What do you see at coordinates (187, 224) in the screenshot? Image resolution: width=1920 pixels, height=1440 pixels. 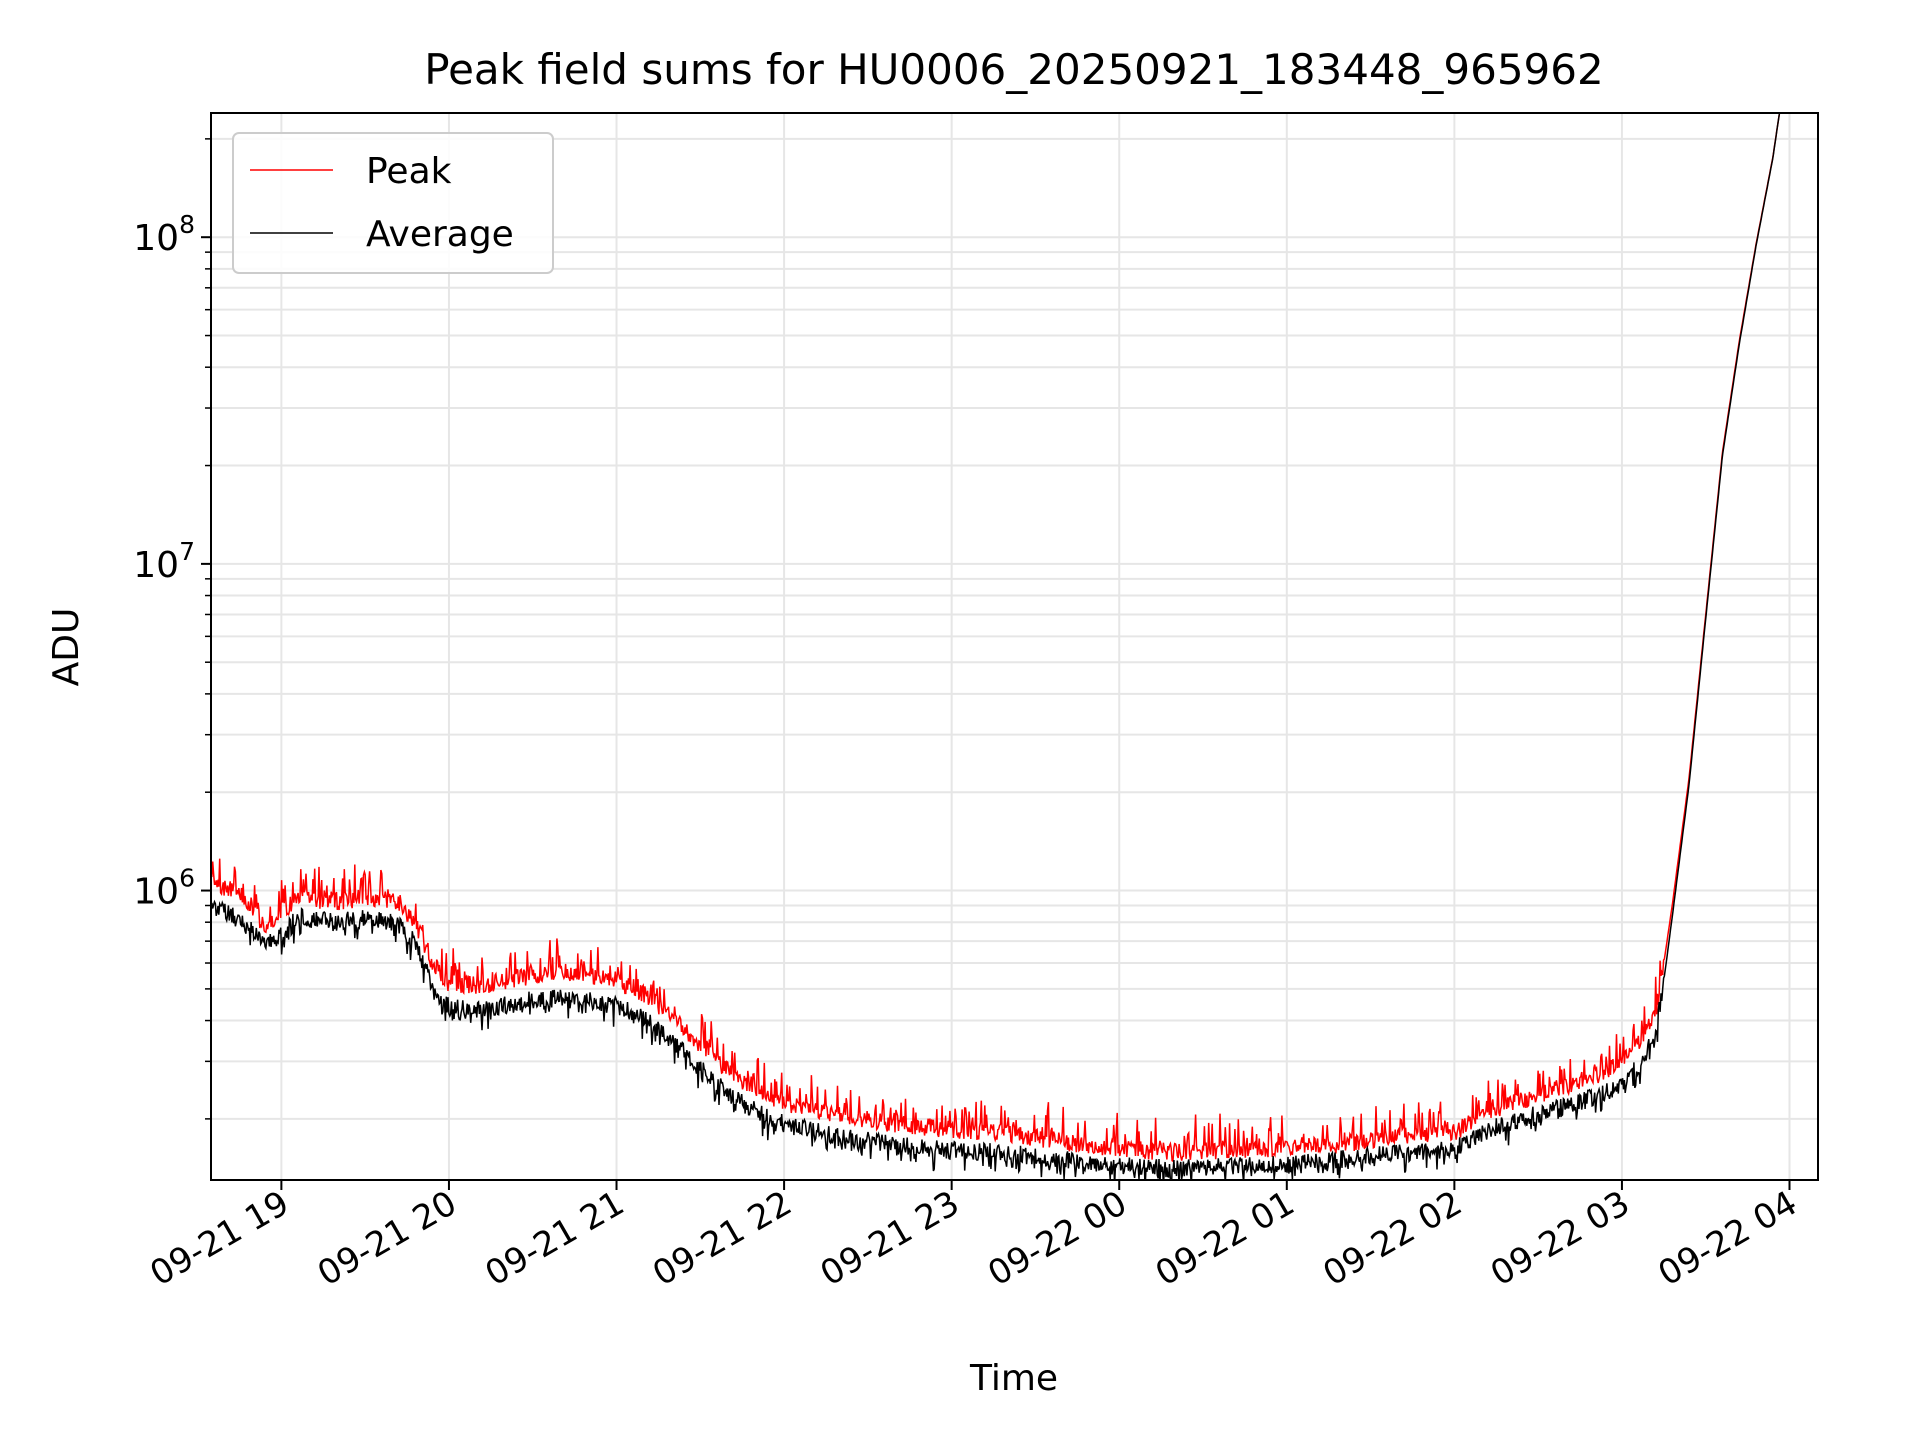 I see `y-tick-label-exponent: 8` at bounding box center [187, 224].